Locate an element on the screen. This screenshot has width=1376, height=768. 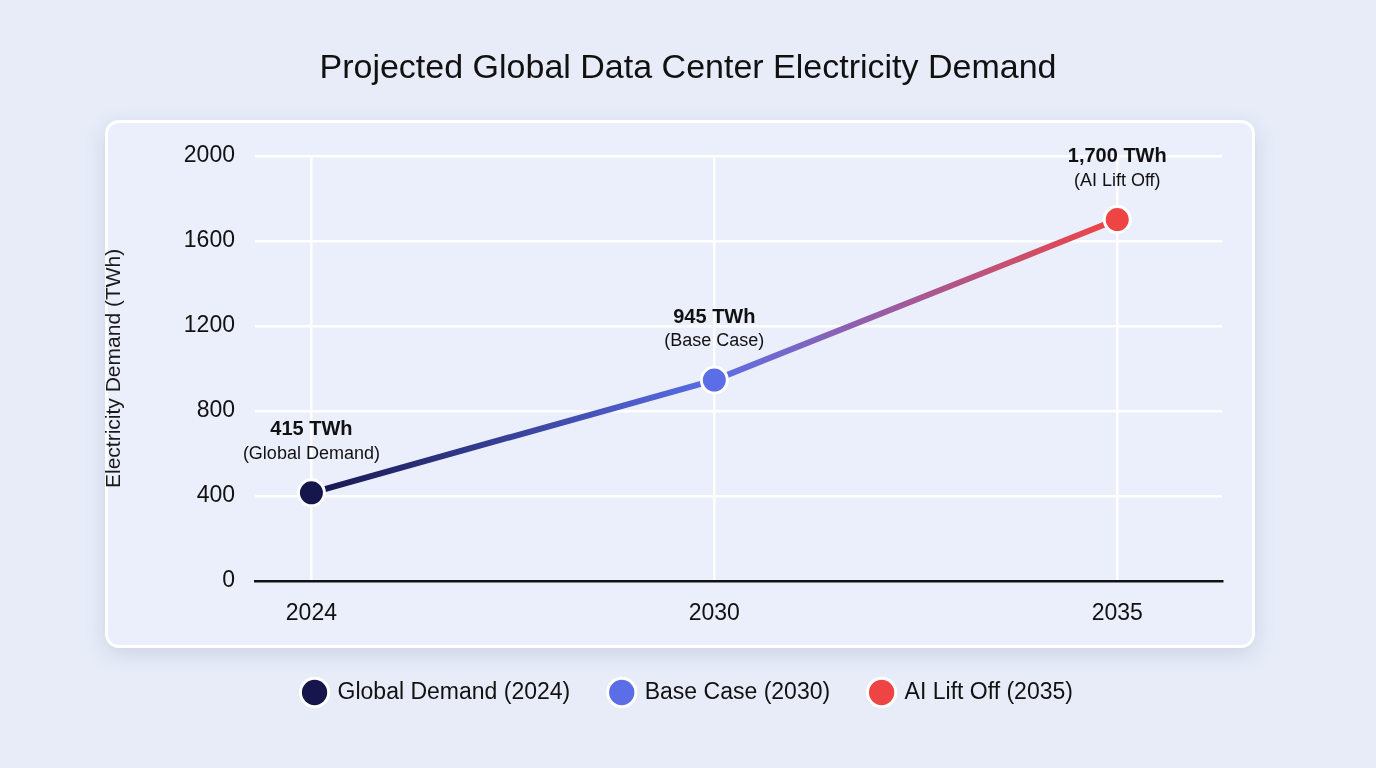
y-tick-label: 800 is located at coordinates (215, 409).